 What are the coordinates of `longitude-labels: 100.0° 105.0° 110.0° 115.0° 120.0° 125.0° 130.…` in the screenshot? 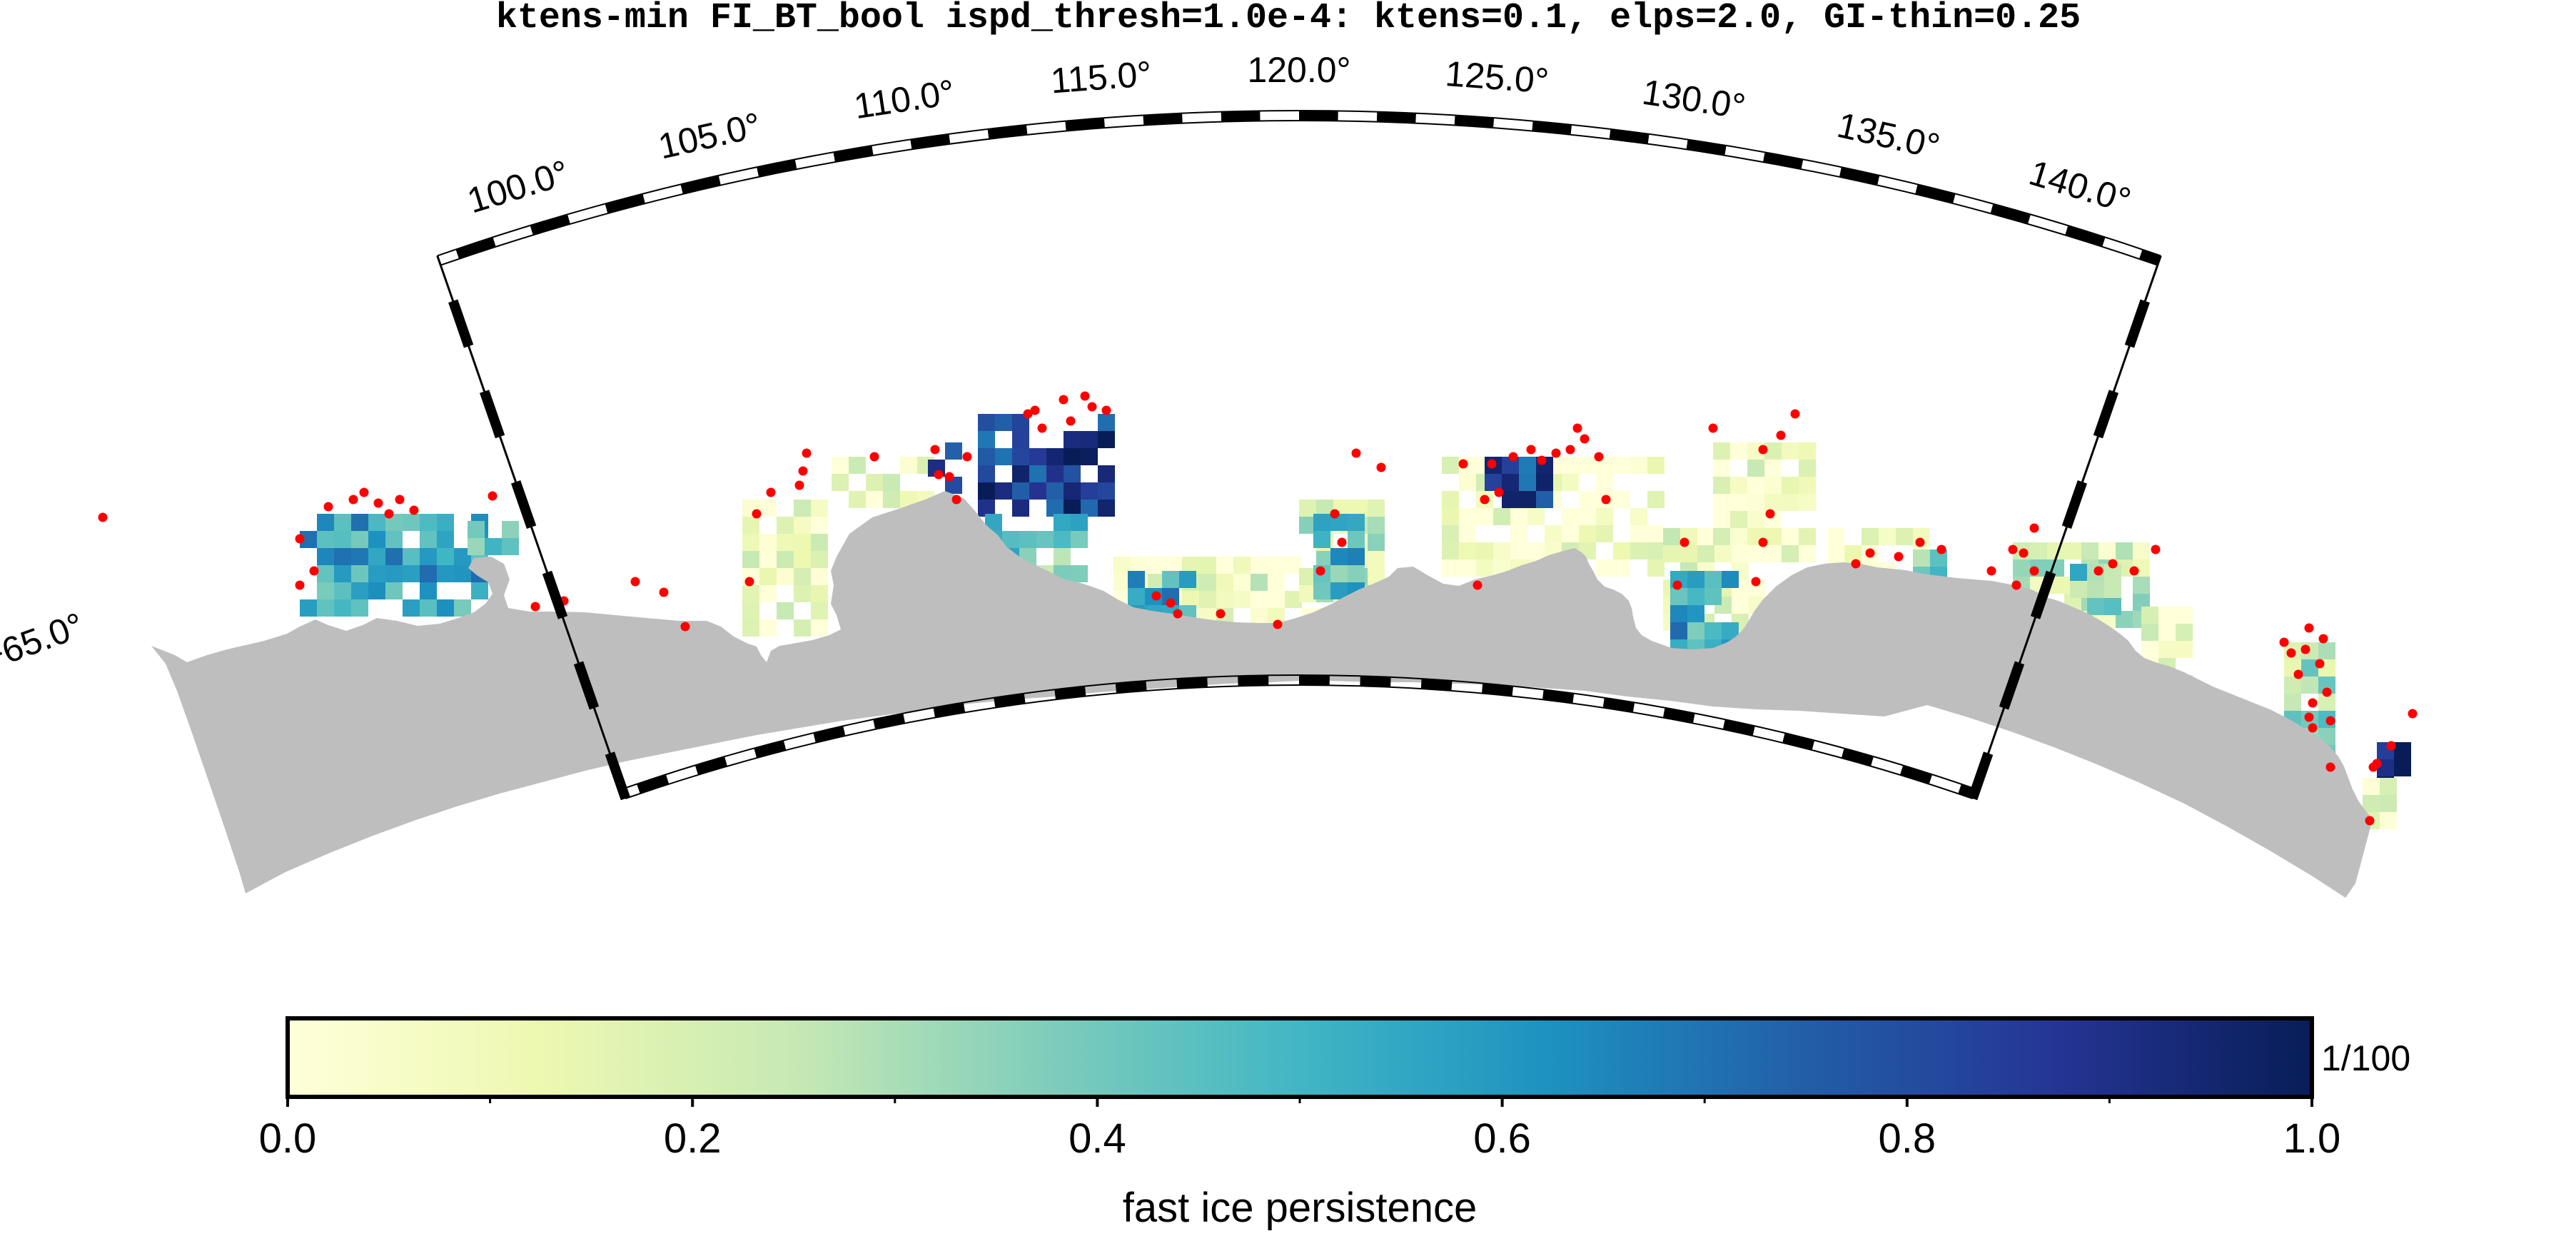 It's located at (1299, 135).